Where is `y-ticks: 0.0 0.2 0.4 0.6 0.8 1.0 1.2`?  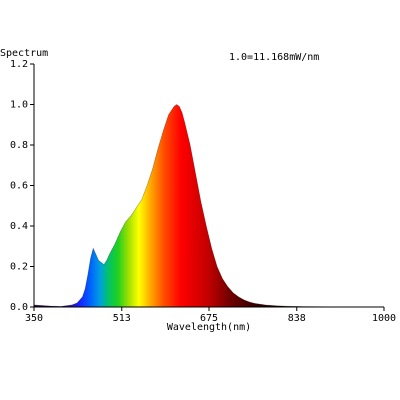
y-ticks: 0.0 0.2 0.4 0.6 0.8 1.0 1.2 is located at coordinates (22, 186).